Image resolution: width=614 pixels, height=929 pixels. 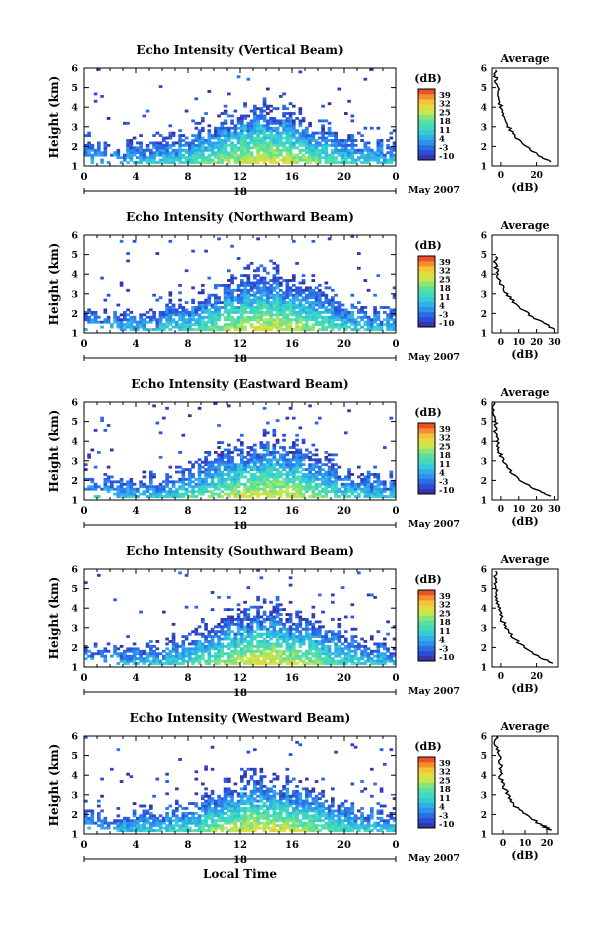 What do you see at coordinates (426, 299) in the screenshot?
I see `colorbar-band` at bounding box center [426, 299].